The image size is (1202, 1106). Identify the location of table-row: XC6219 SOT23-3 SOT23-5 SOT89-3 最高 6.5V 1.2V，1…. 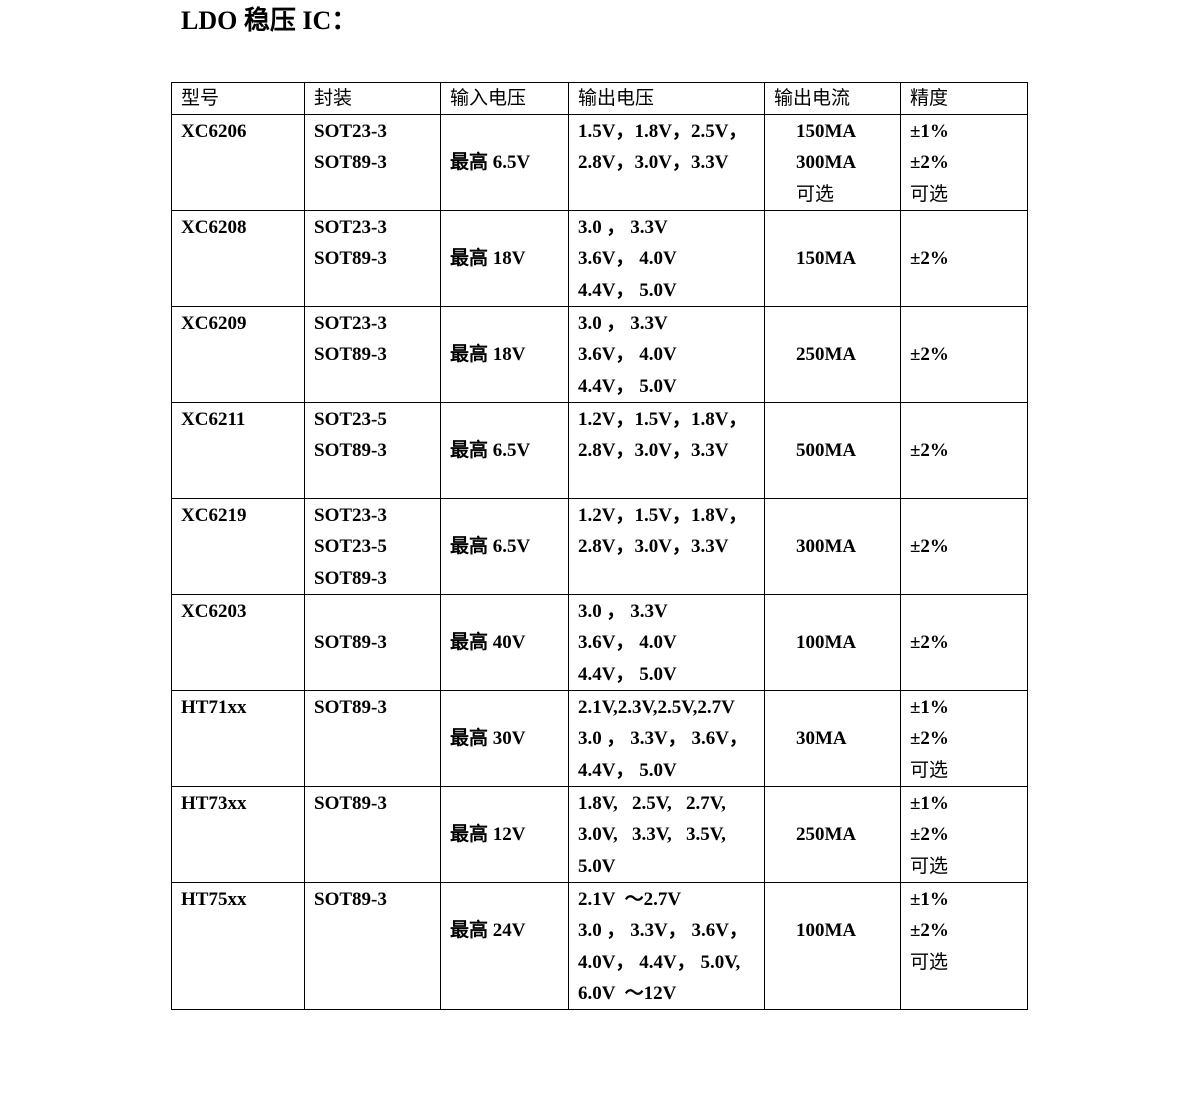
(599, 546).